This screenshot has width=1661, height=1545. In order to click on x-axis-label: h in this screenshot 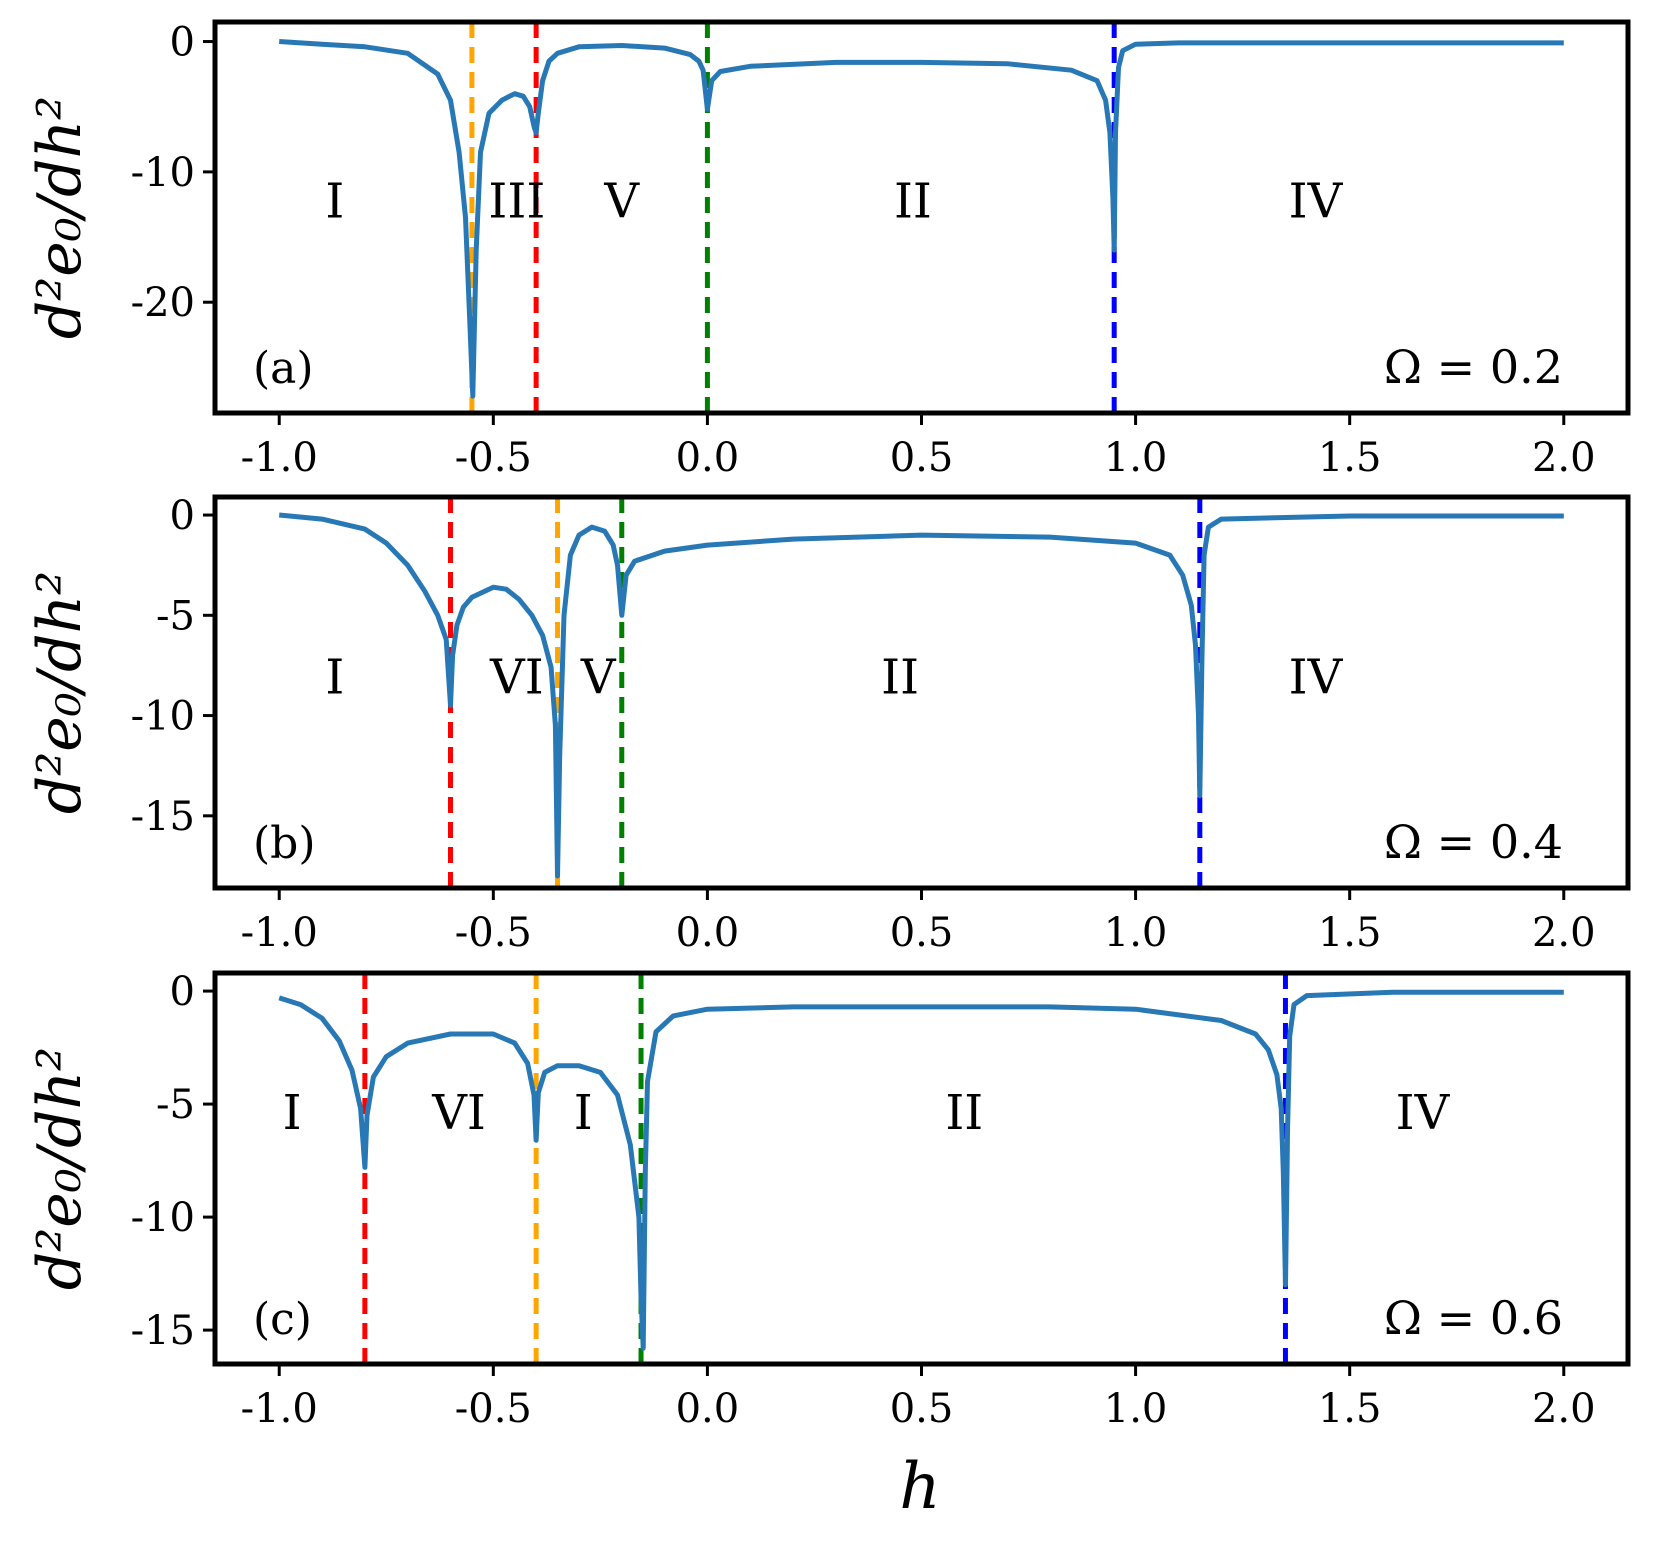, I will do `click(919, 1487)`.